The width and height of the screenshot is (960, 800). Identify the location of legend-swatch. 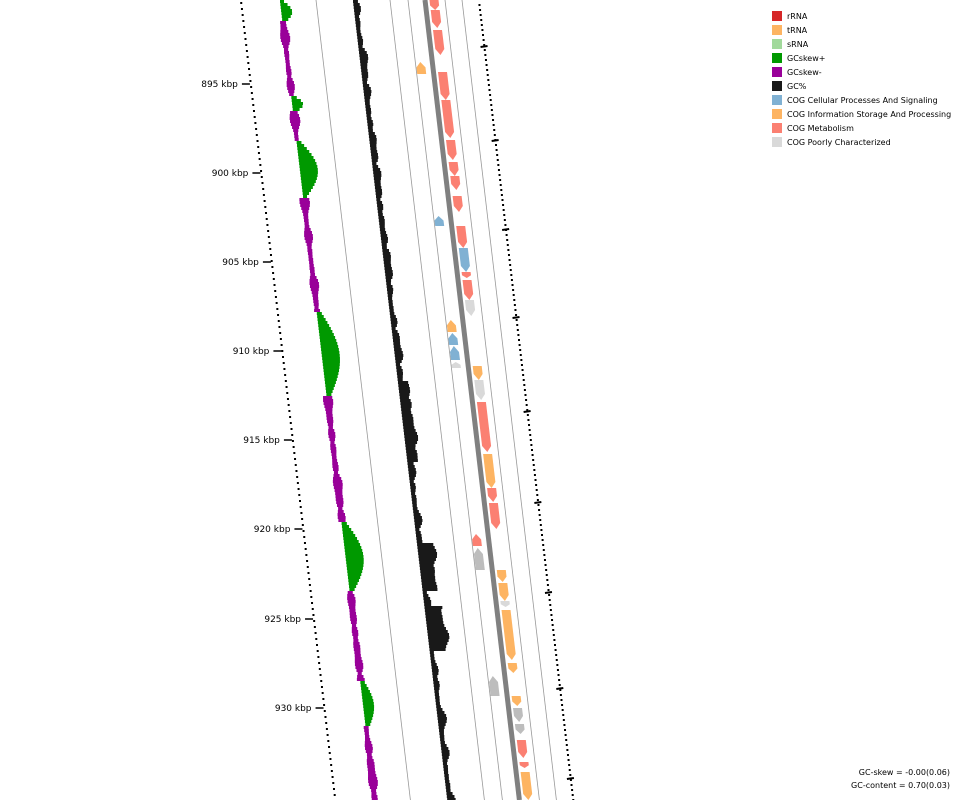
(777, 44).